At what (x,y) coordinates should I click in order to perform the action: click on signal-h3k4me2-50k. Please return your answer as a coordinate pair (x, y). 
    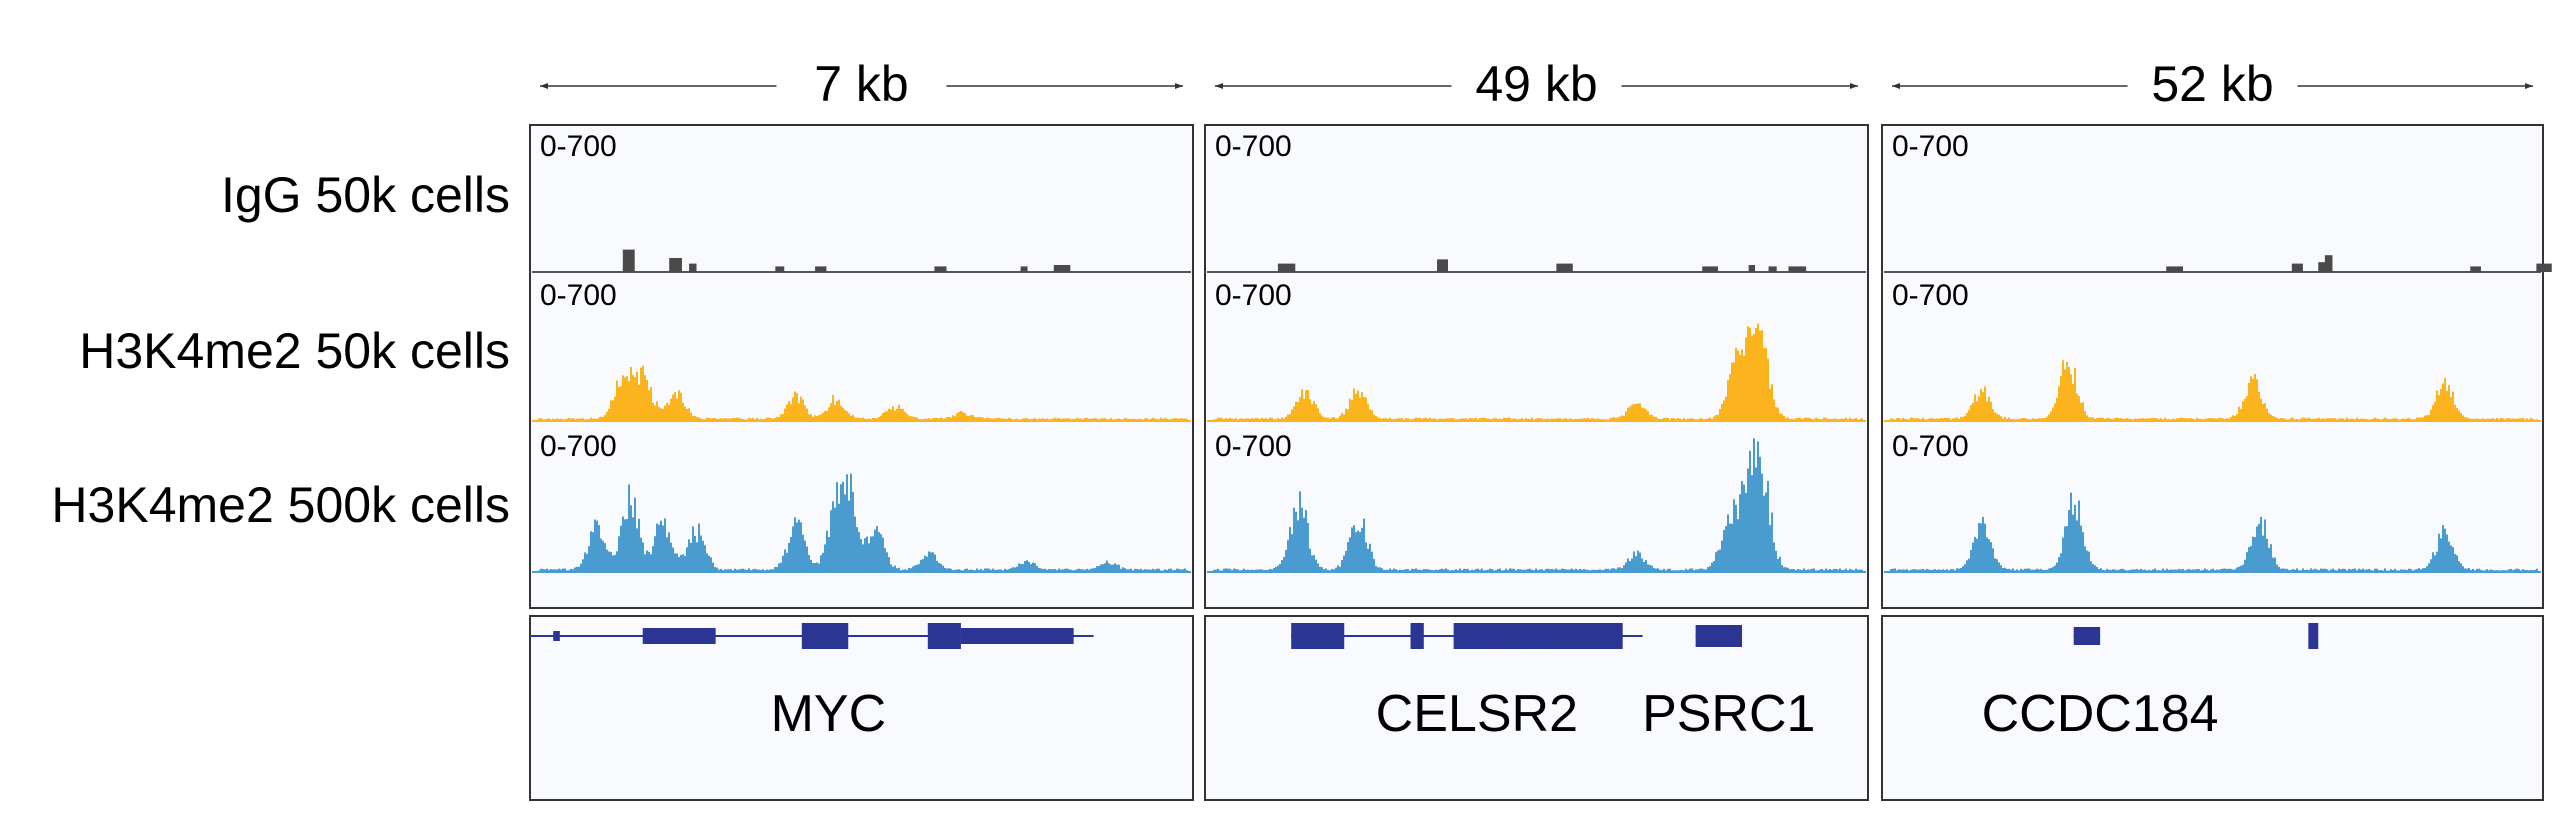
    Looking at the image, I should click on (863, 393).